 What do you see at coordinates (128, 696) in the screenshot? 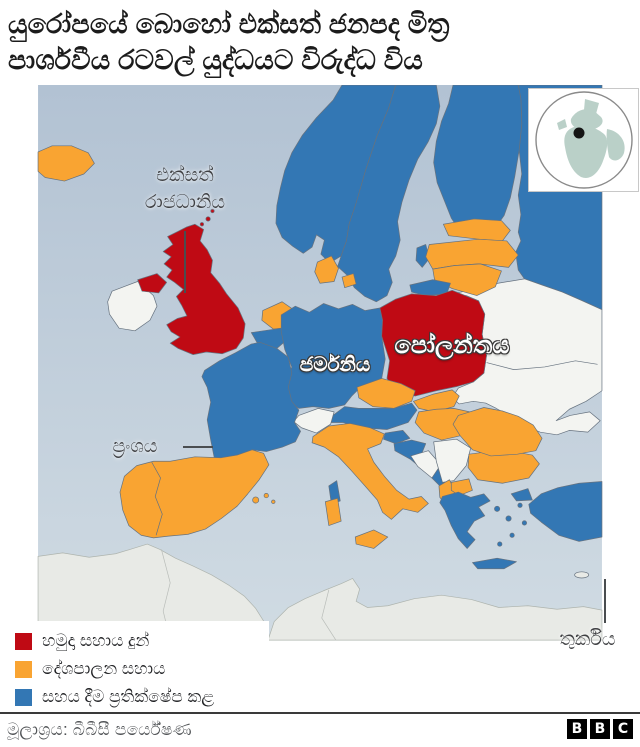
I see `legend-label-refused: සහය දීම ප්‍රතික්ෂේප කළ` at bounding box center [128, 696].